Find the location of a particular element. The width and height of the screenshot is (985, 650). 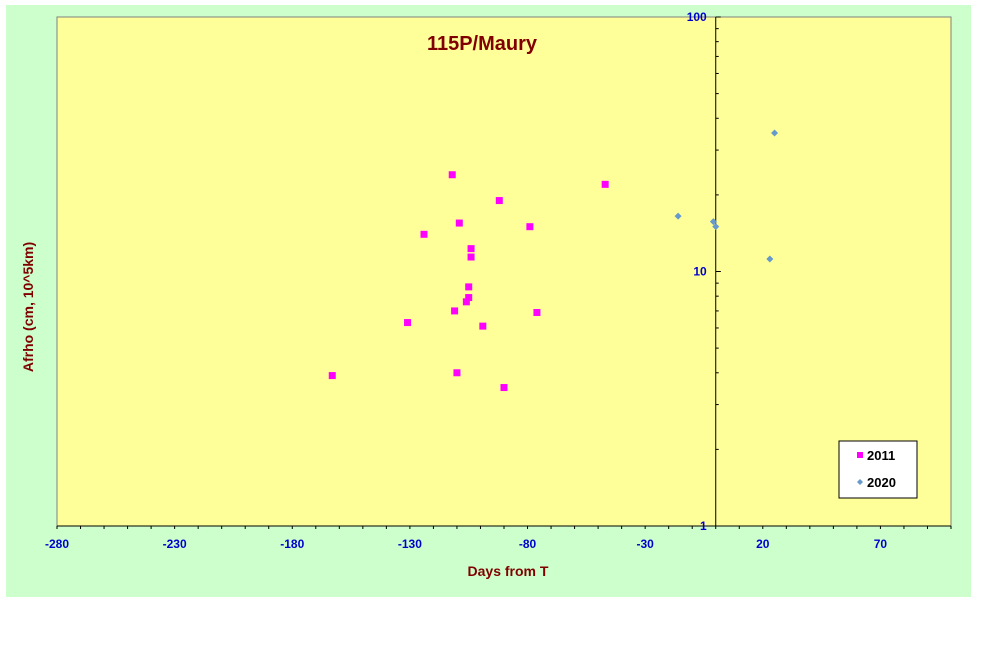

legend-marker-2020 is located at coordinates (860, 482).